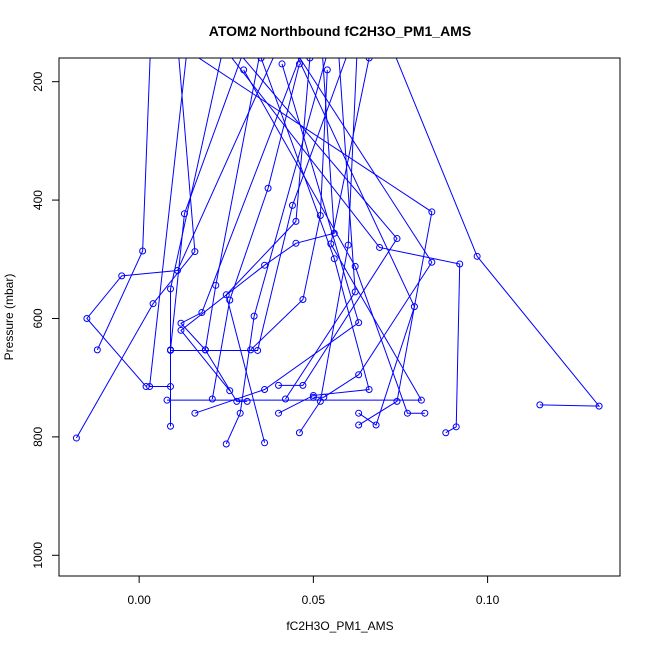 The height and width of the screenshot is (650, 650). Describe the element at coordinates (488, 600) in the screenshot. I see `x-tick-label-3: 0.10` at that location.